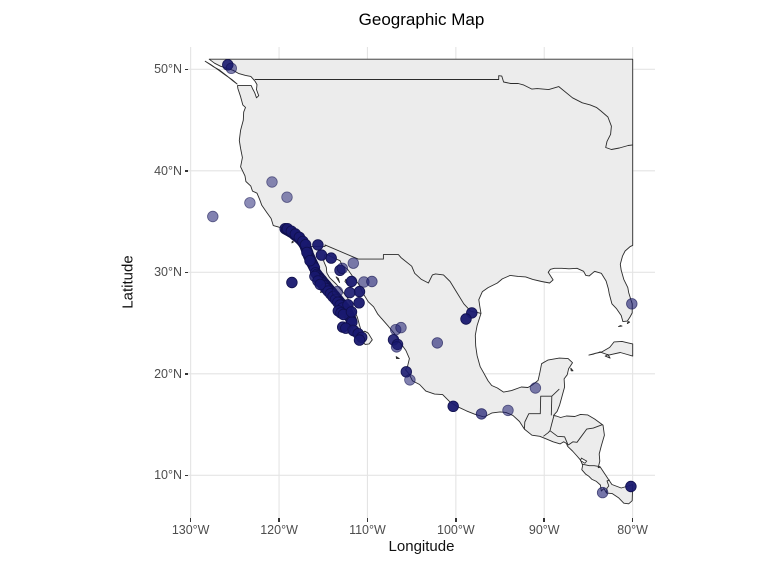 The width and height of the screenshot is (768, 576). I want to click on map-cuba, so click(611, 348).